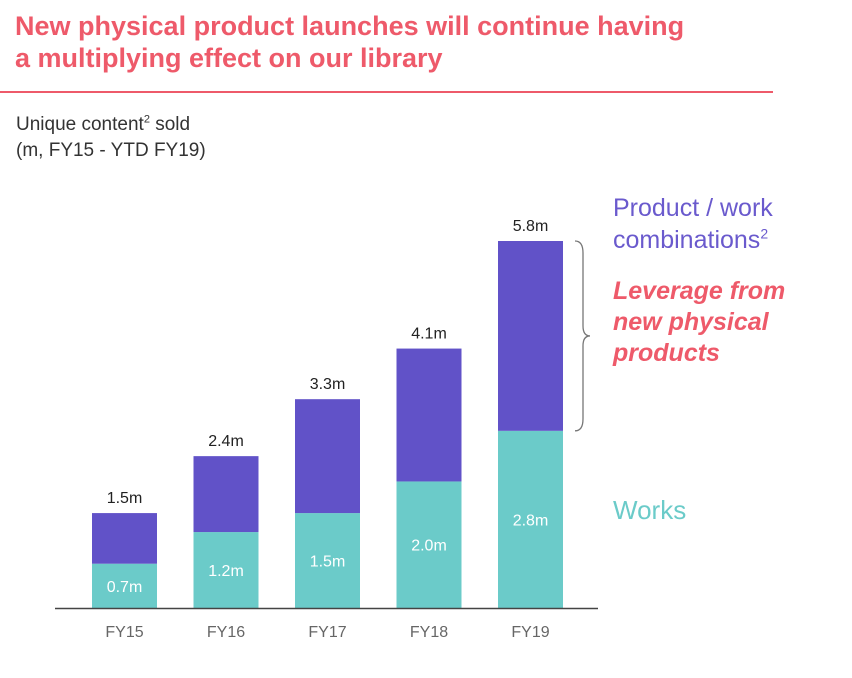 Image resolution: width=852 pixels, height=678 pixels. I want to click on total-value-label: 5.8m, so click(531, 226).